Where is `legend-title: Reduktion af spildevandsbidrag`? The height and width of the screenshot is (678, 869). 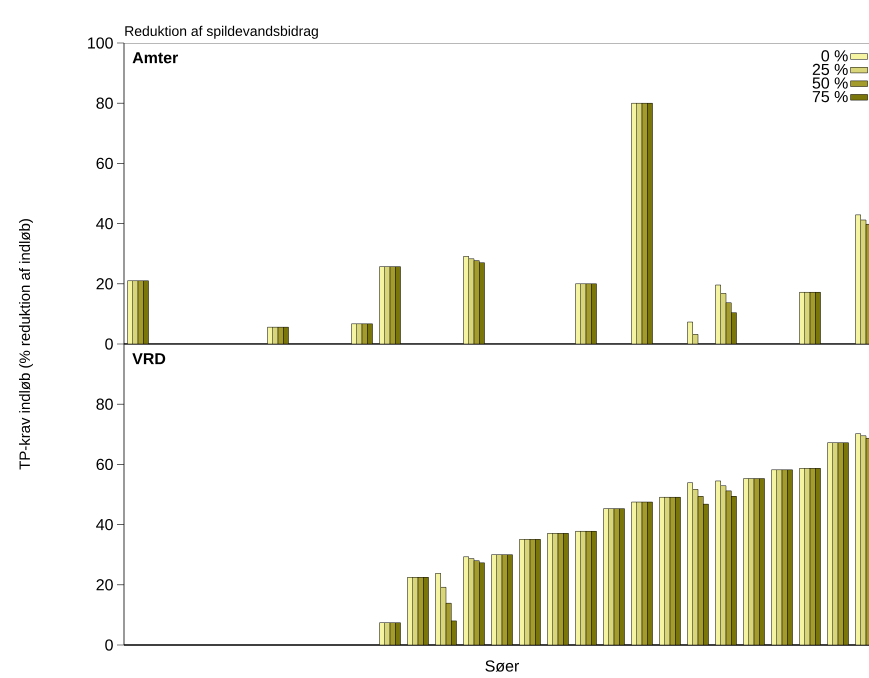 legend-title: Reduktion af spildevandsbidrag is located at coordinates (221, 32).